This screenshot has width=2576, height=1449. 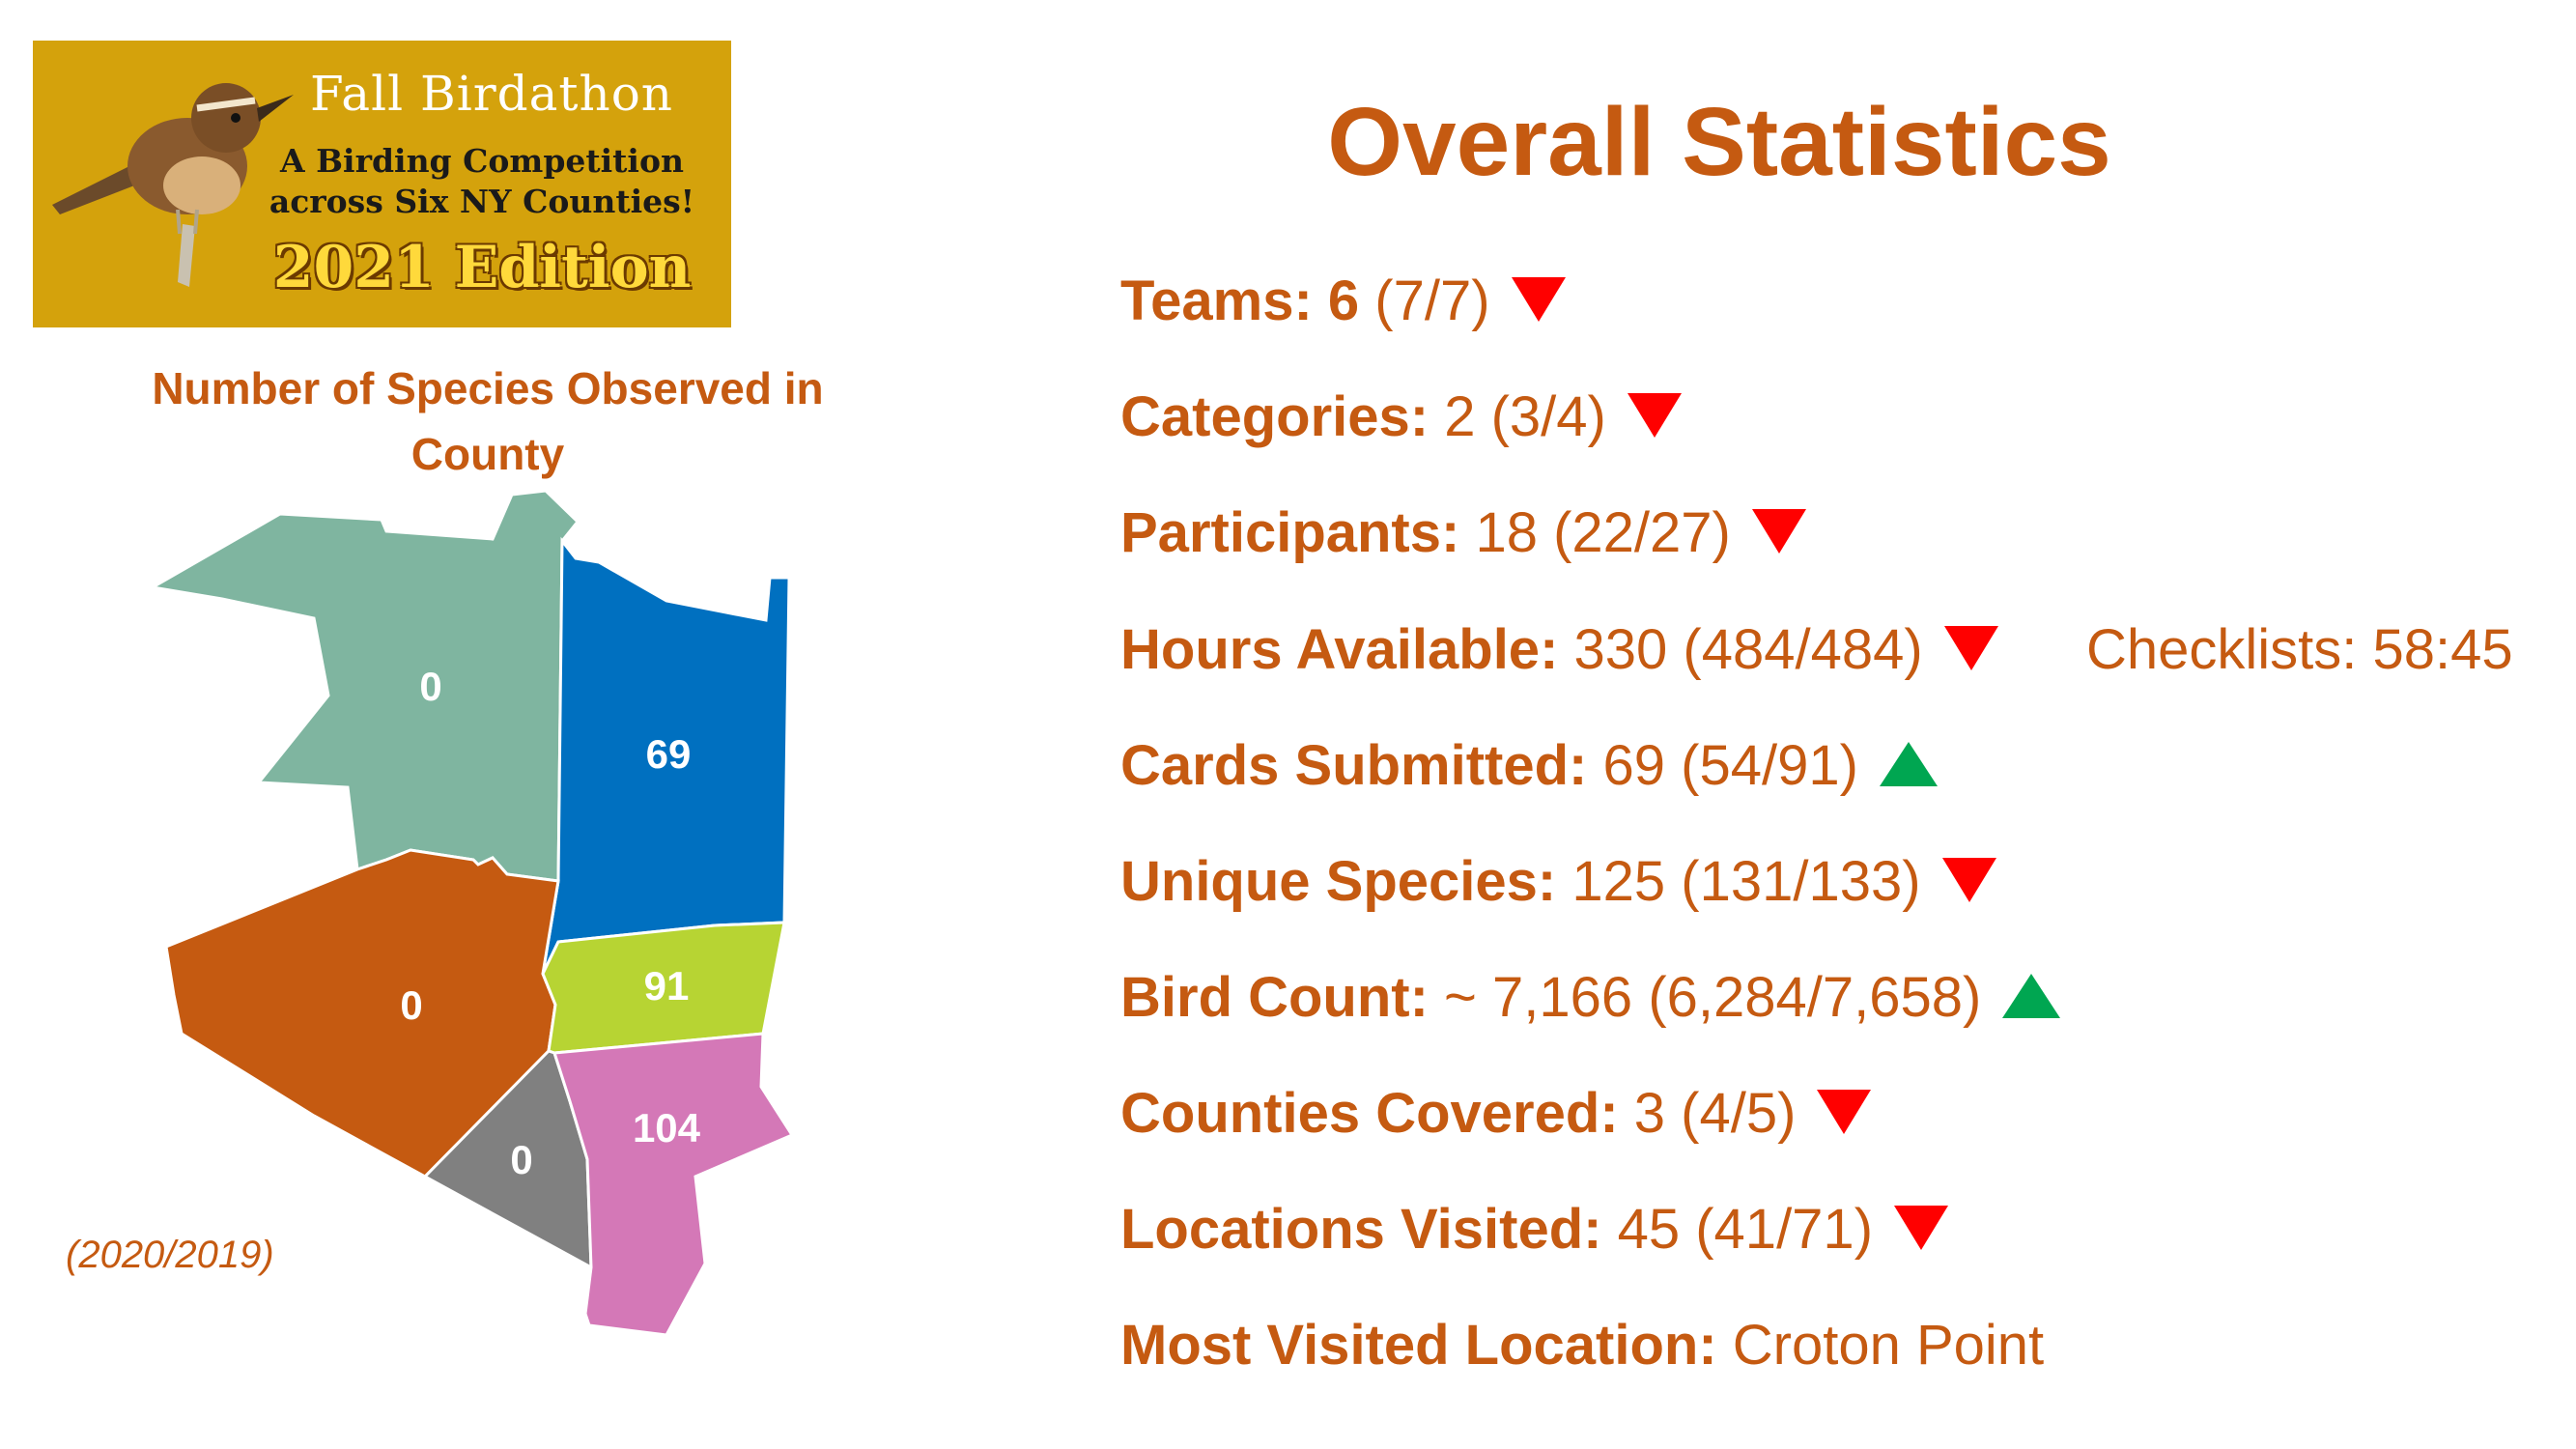 What do you see at coordinates (491, 94) in the screenshot?
I see `logo-title: Fall Birdathon` at bounding box center [491, 94].